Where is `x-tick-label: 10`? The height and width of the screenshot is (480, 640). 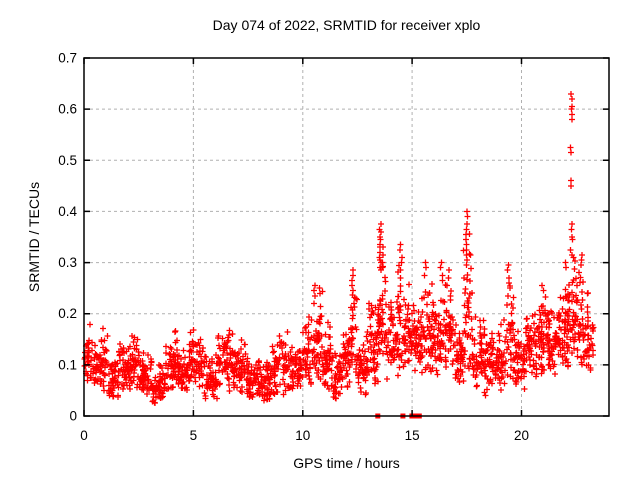 x-tick-label: 10 is located at coordinates (302, 435).